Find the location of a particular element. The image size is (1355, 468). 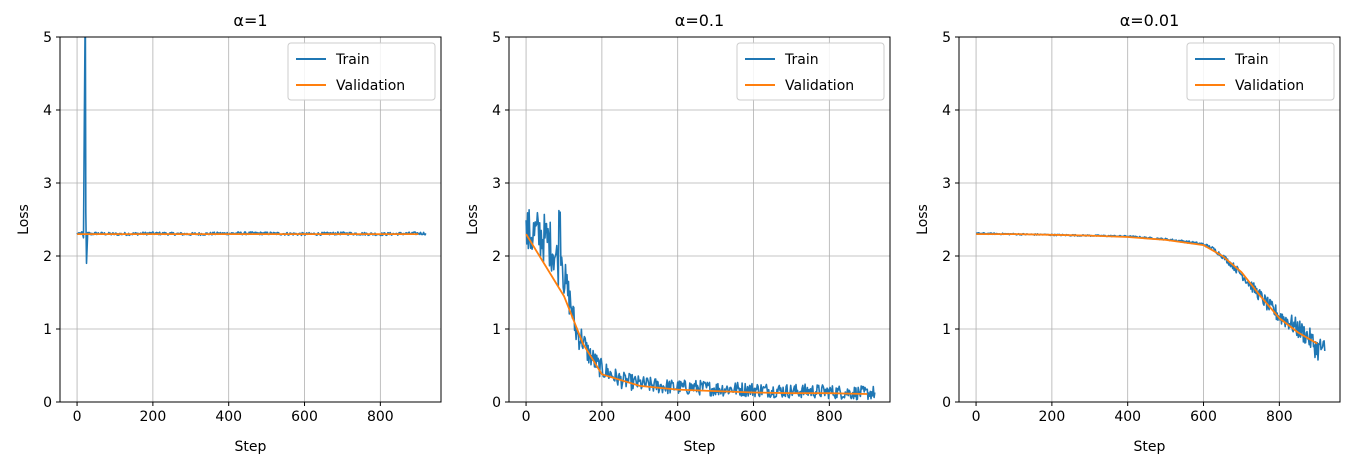

chart-title: α=1 is located at coordinates (250, 20).